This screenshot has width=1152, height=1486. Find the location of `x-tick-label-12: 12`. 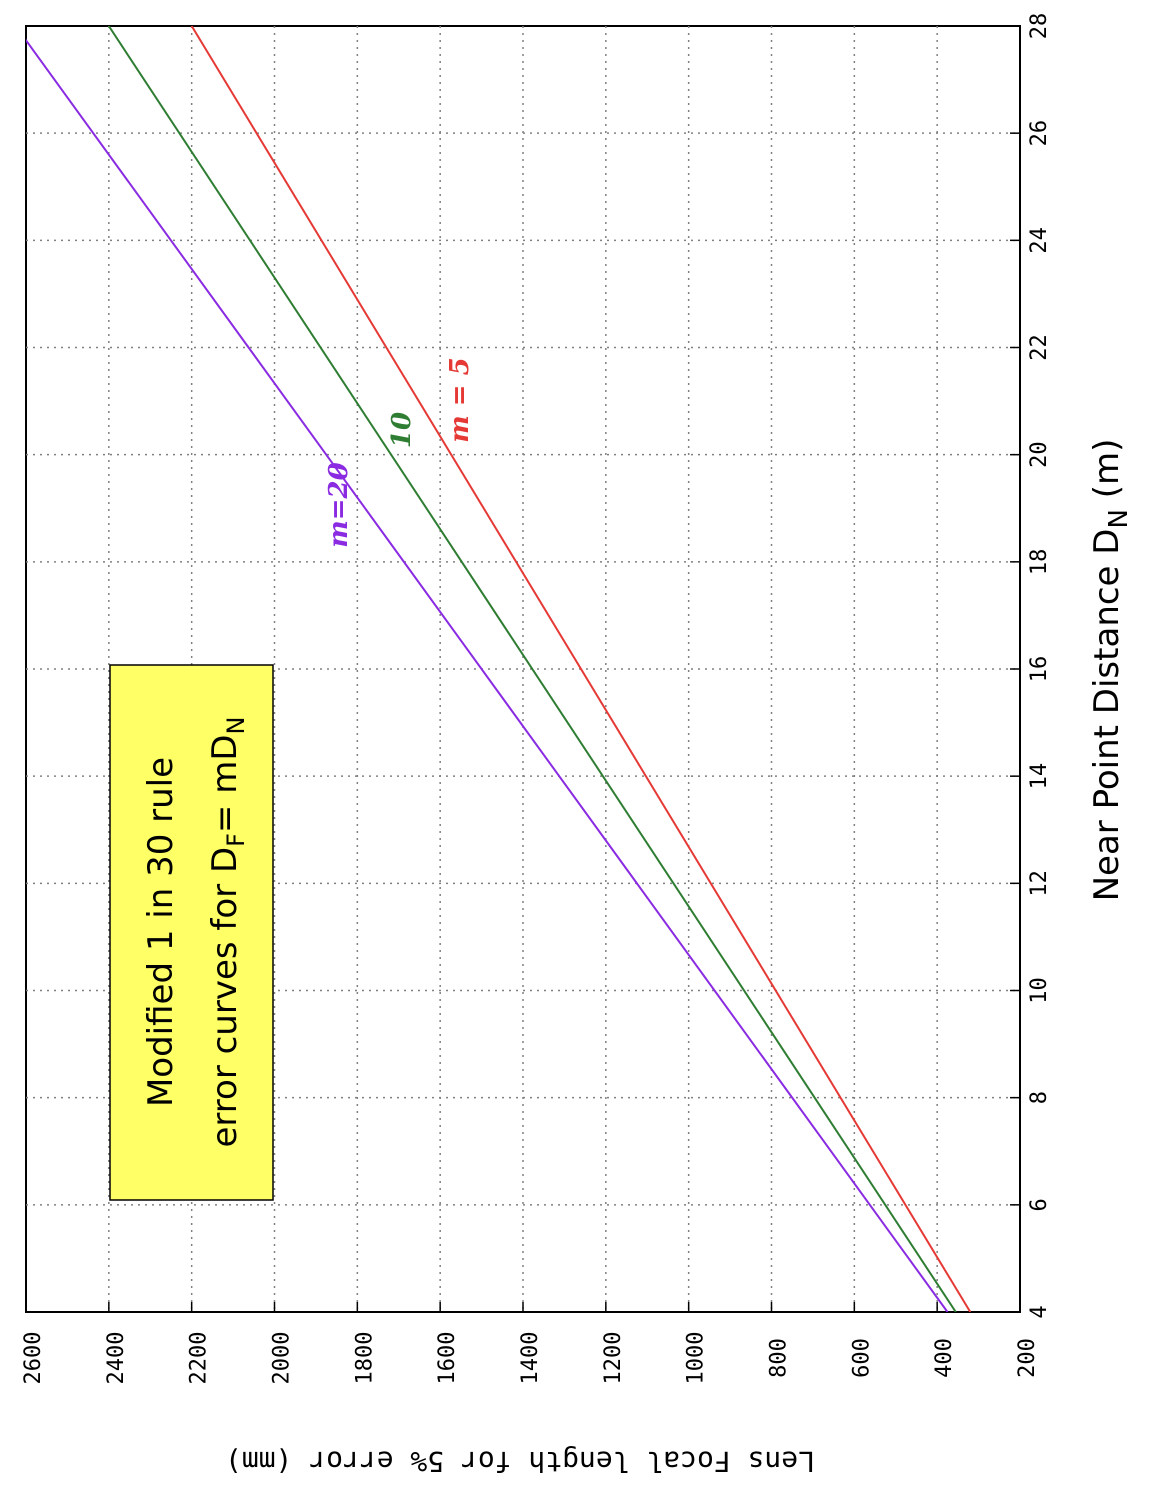

x-tick-label-12: 12 is located at coordinates (1039, 883).